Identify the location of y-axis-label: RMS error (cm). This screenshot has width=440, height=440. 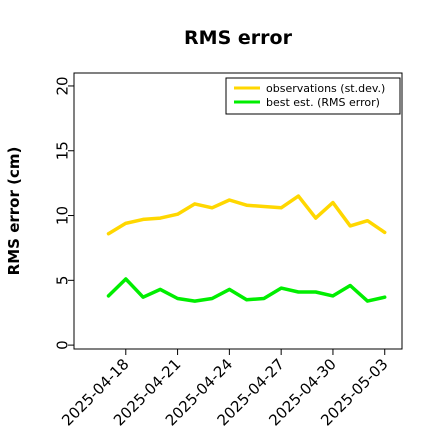
(14, 211).